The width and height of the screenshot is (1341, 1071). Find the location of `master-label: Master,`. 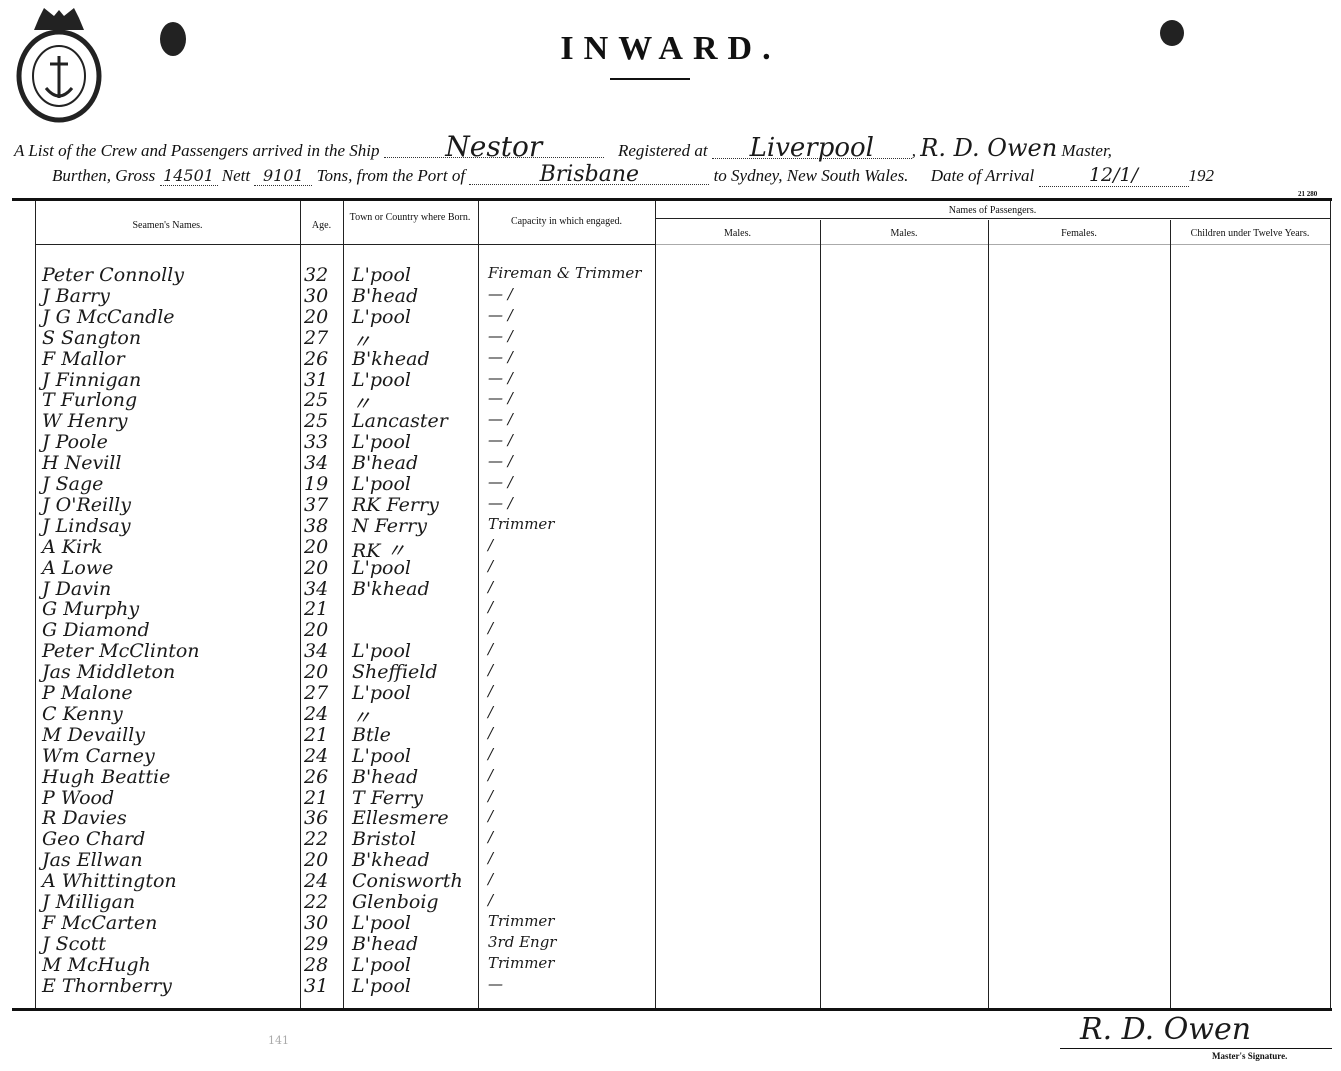

master-label: Master, is located at coordinates (1086, 150).